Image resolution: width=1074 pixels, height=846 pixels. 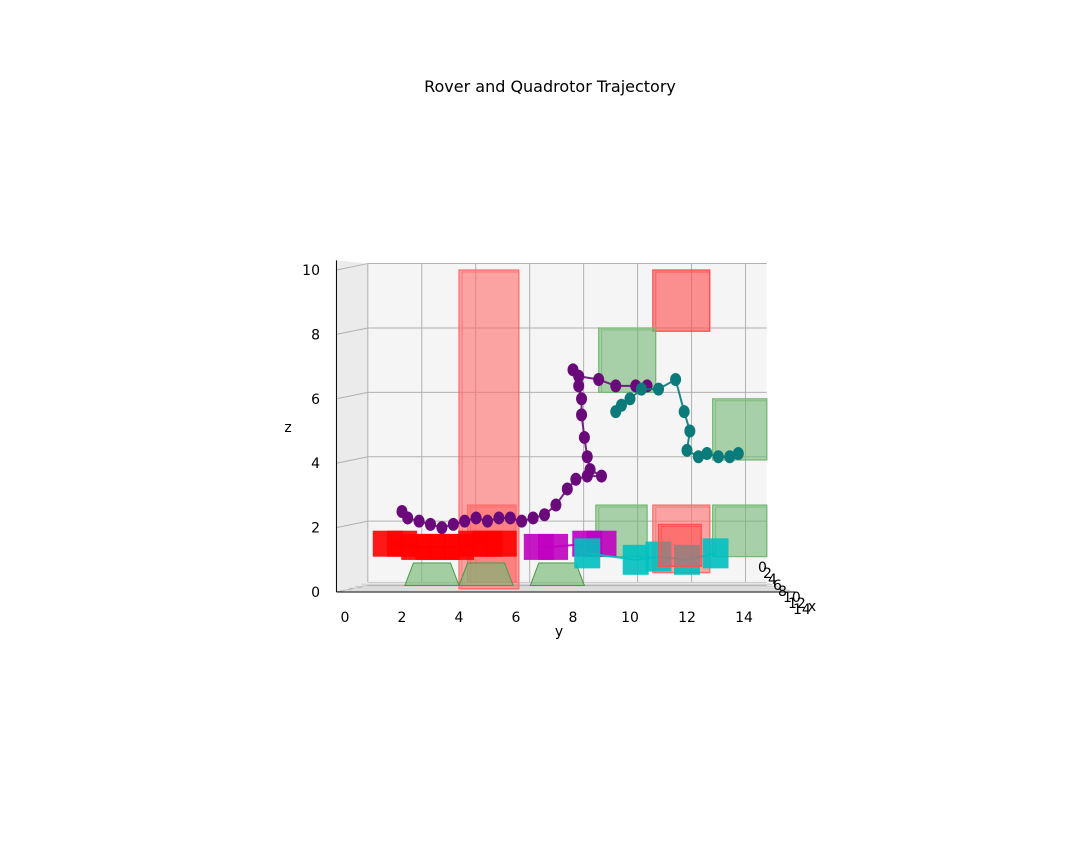 I want to click on z-tick-label: 4, so click(x=315, y=464).